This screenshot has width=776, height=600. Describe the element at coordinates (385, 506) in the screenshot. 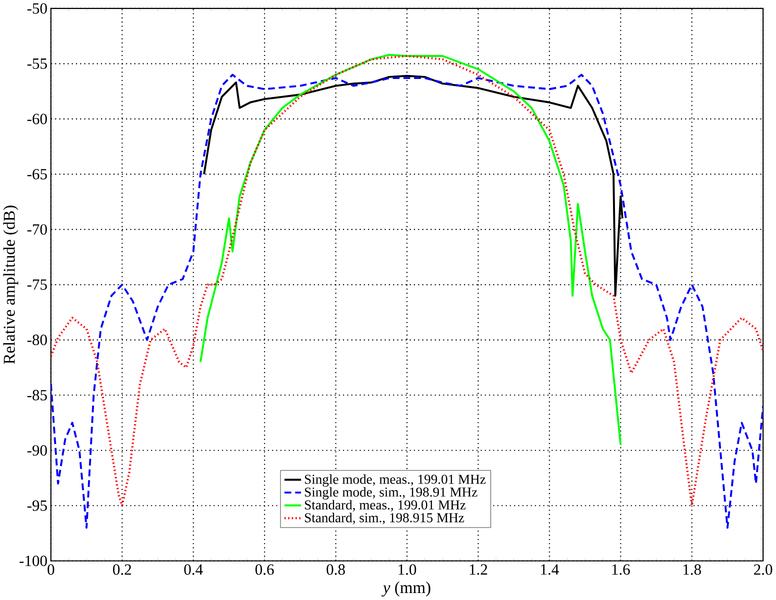

I see `legend-label: Standard, meas., 199.01 MHz` at that location.